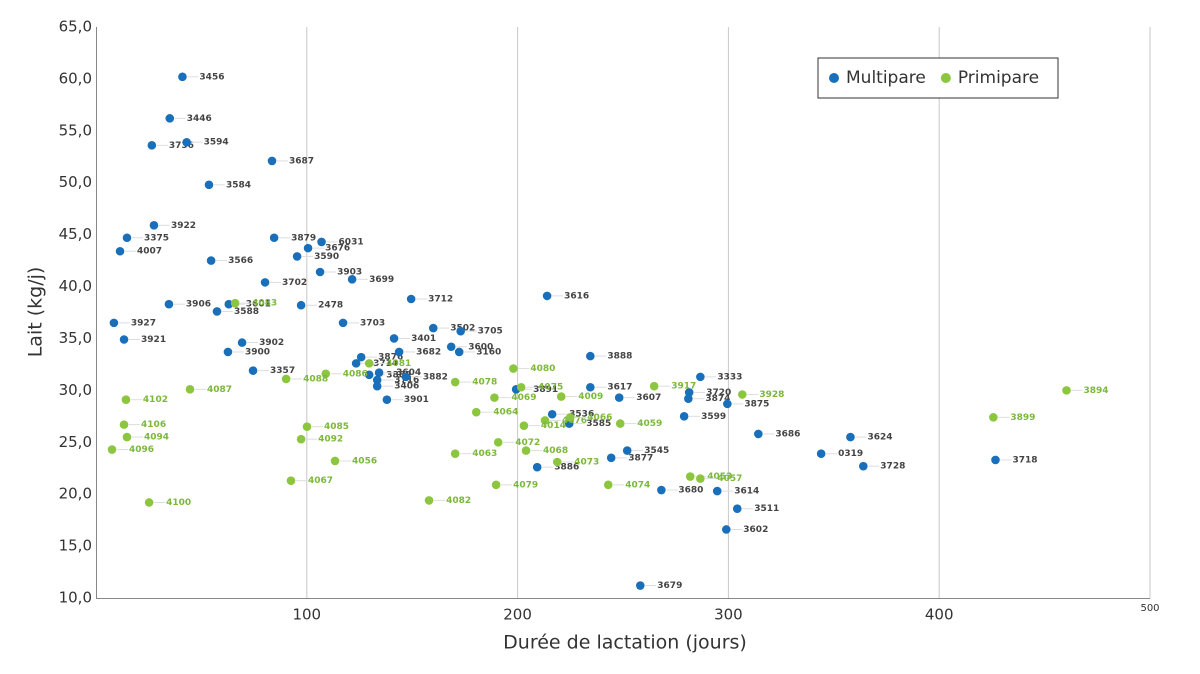 Image resolution: width=1200 pixels, height=674 pixels. What do you see at coordinates (75, 494) in the screenshot?
I see `y-tick-label: 20,0` at bounding box center [75, 494].